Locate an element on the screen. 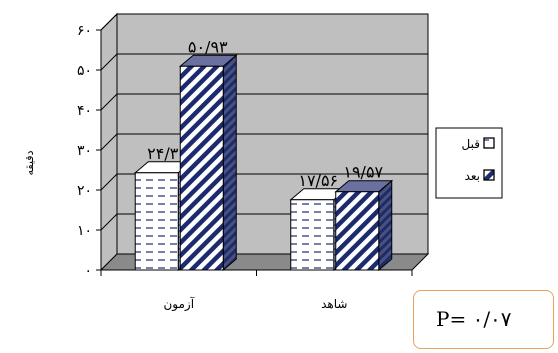 The height and width of the screenshot is (353, 558). y-tick-label: ۰ is located at coordinates (88, 271).